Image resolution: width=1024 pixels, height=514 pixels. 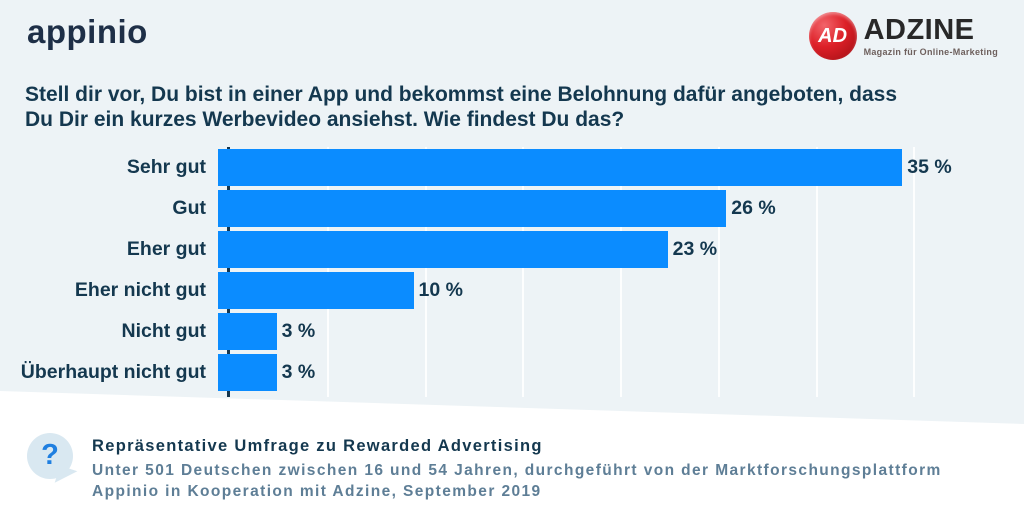 What do you see at coordinates (914, 272) in the screenshot?
I see `gridline-35pct` at bounding box center [914, 272].